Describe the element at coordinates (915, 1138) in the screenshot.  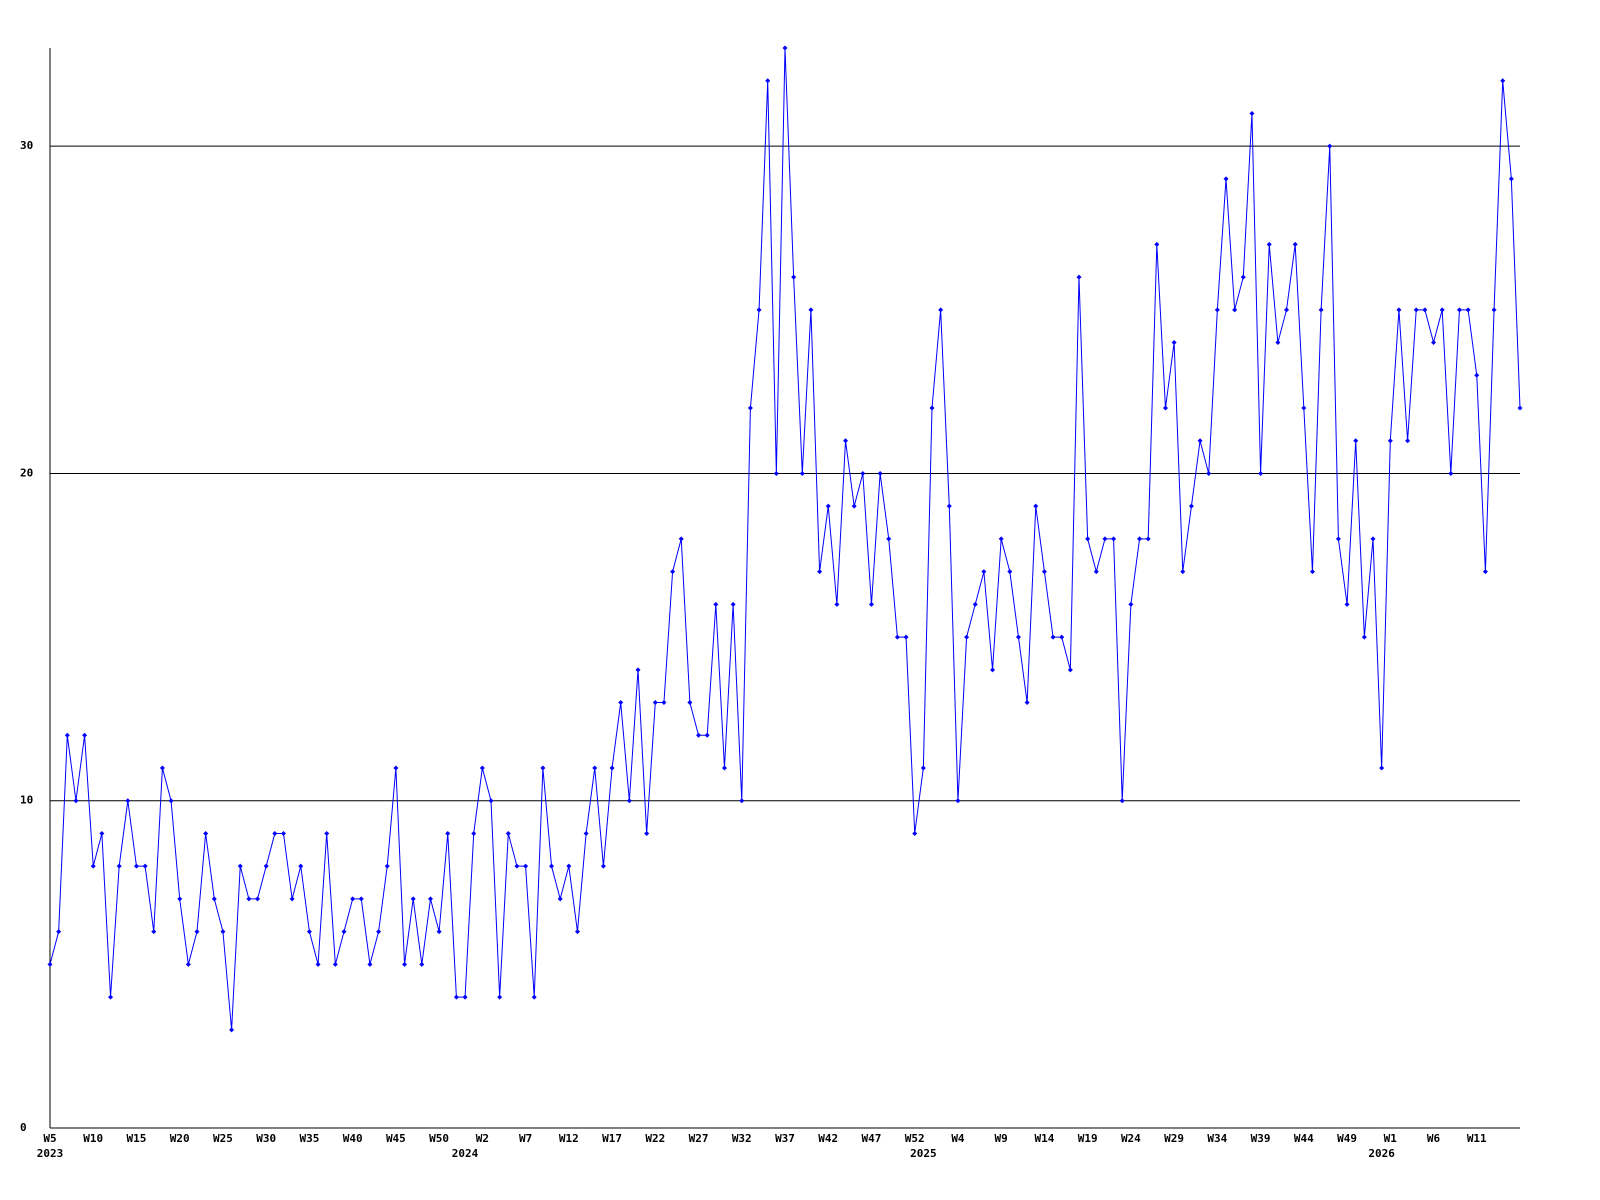
I see `x-tick-label: W52` at that location.